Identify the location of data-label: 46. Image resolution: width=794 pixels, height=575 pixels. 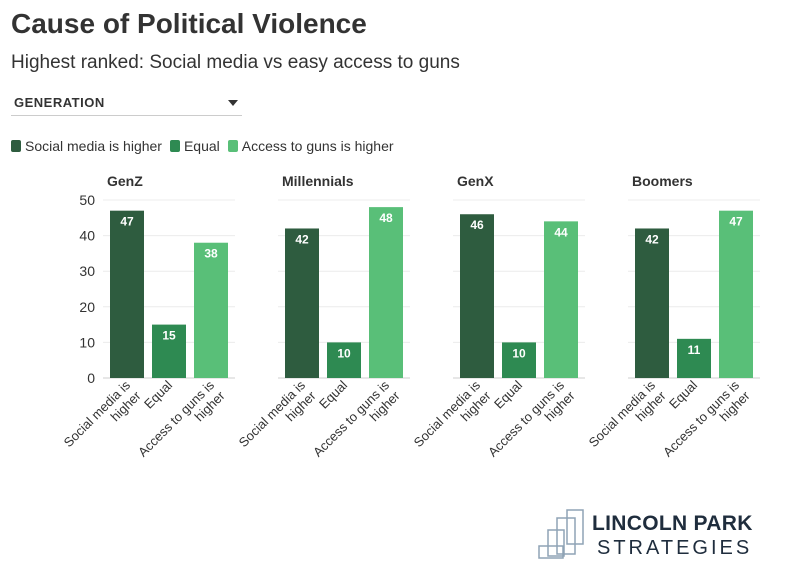
(477, 225).